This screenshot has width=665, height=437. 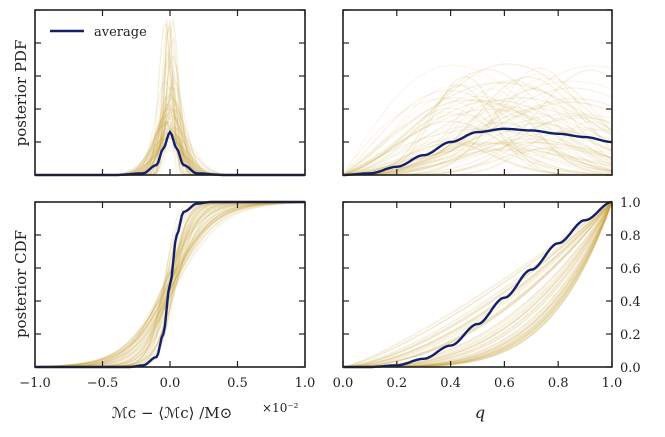 I want to click on y-tick-label: 0.4, so click(x=630, y=302).